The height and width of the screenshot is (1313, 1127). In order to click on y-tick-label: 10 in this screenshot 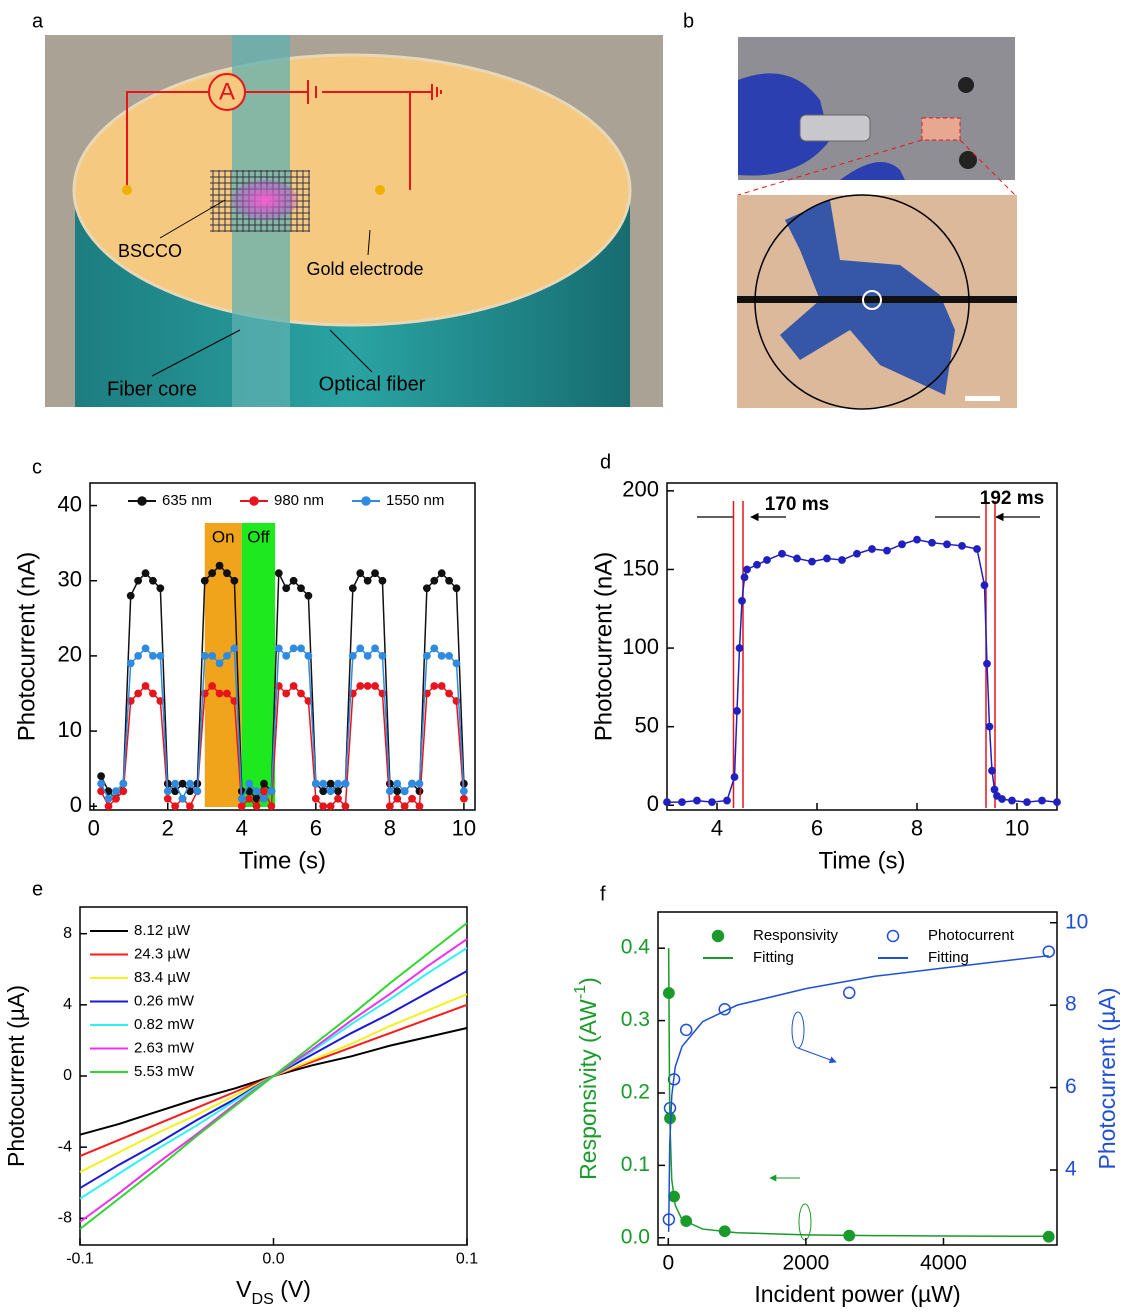, I will do `click(70, 729)`.